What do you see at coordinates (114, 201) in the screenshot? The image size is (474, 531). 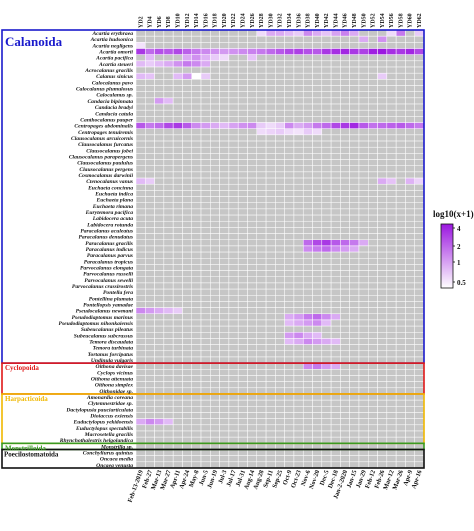 I see `species-label: Euchaeta plana` at bounding box center [114, 201].